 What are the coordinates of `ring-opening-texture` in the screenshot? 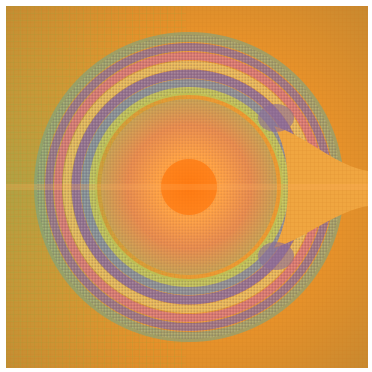 It's located at (321, 187).